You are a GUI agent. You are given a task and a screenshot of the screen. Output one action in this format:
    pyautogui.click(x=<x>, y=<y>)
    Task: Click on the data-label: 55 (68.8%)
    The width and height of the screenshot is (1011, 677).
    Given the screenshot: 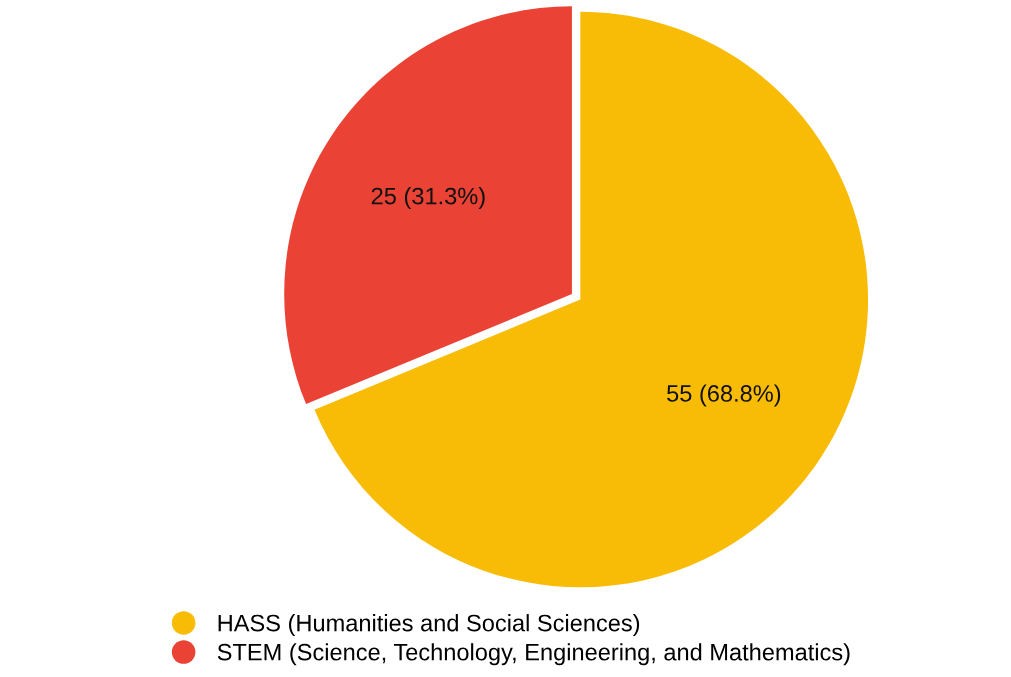 What is the action you would take?
    pyautogui.click(x=724, y=395)
    